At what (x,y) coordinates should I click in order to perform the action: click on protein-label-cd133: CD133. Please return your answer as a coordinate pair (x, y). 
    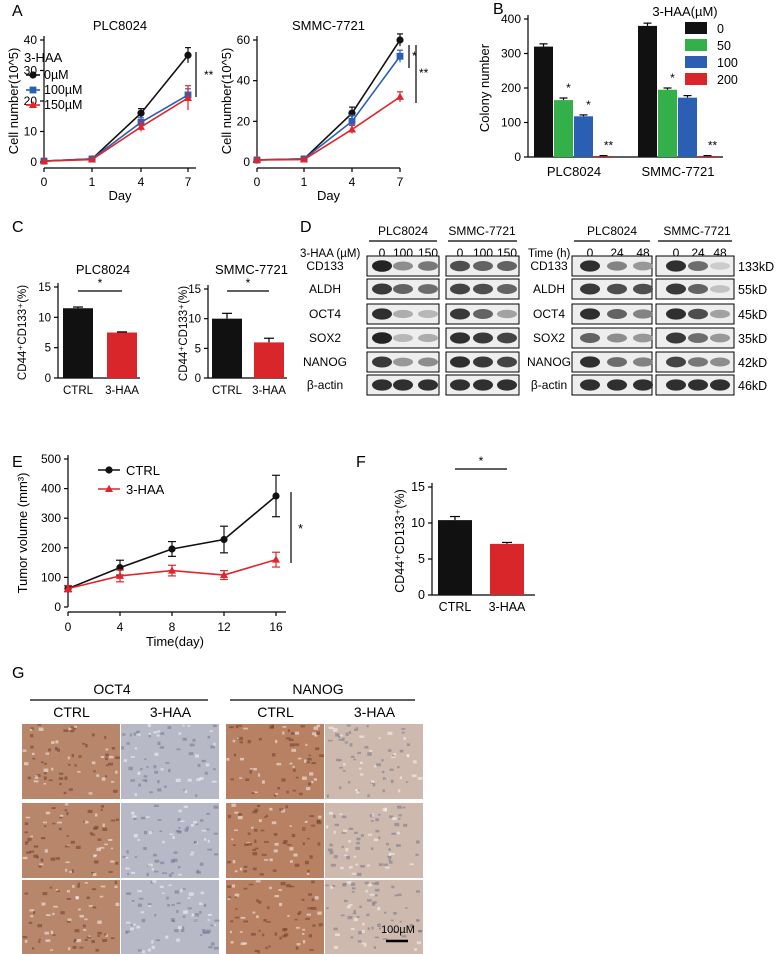
    Looking at the image, I should click on (325, 266).